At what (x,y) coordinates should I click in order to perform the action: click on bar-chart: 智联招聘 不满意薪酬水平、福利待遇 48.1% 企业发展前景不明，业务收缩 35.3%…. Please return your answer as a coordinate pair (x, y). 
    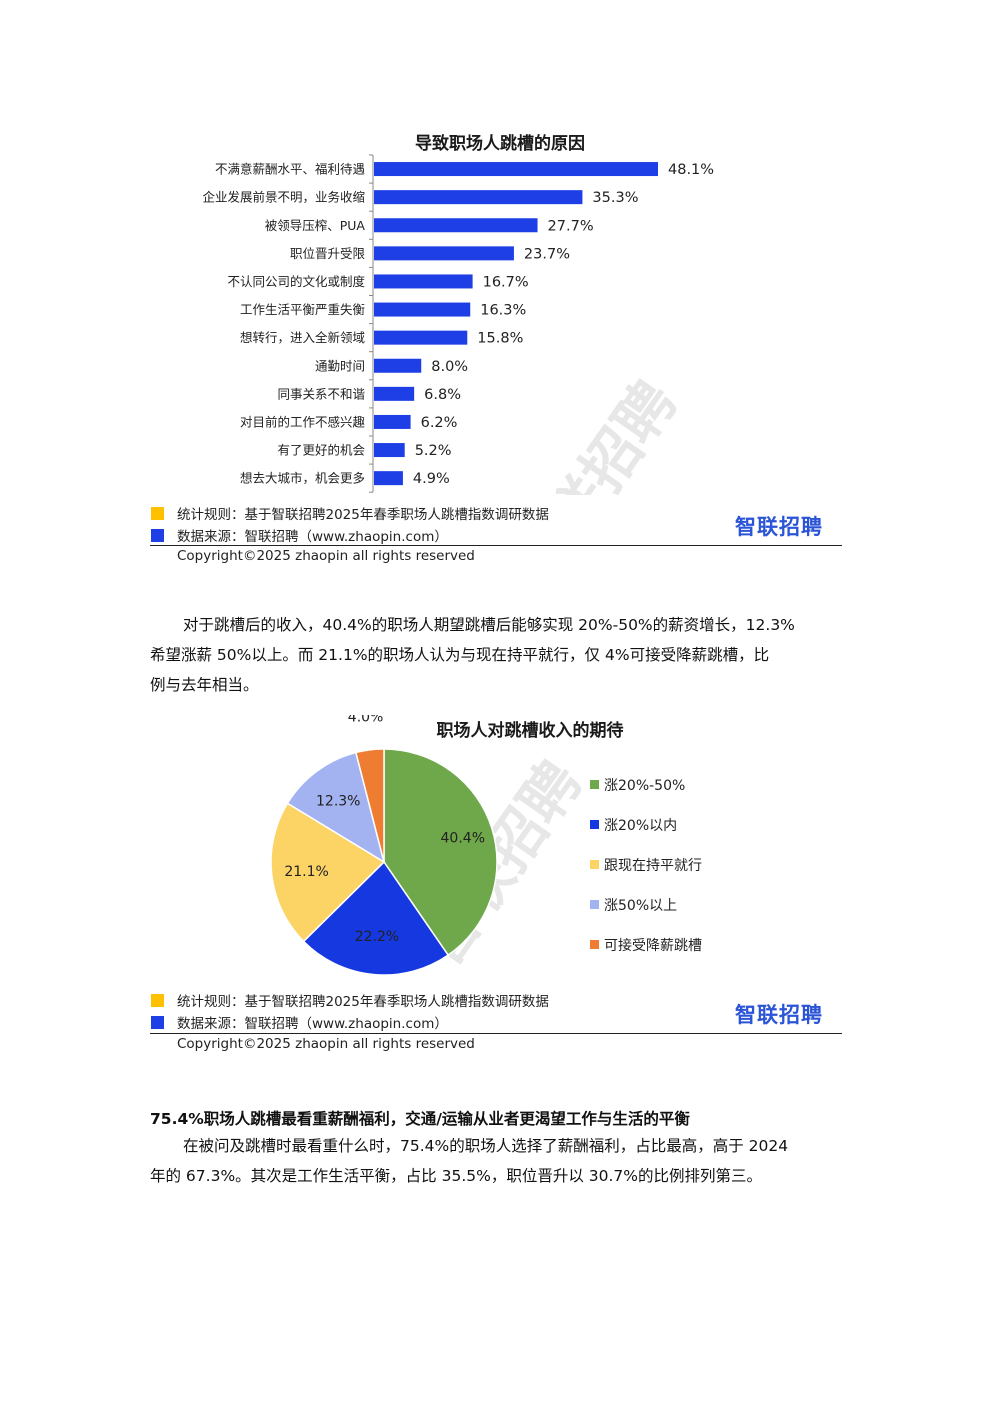
    Looking at the image, I should click on (458, 324).